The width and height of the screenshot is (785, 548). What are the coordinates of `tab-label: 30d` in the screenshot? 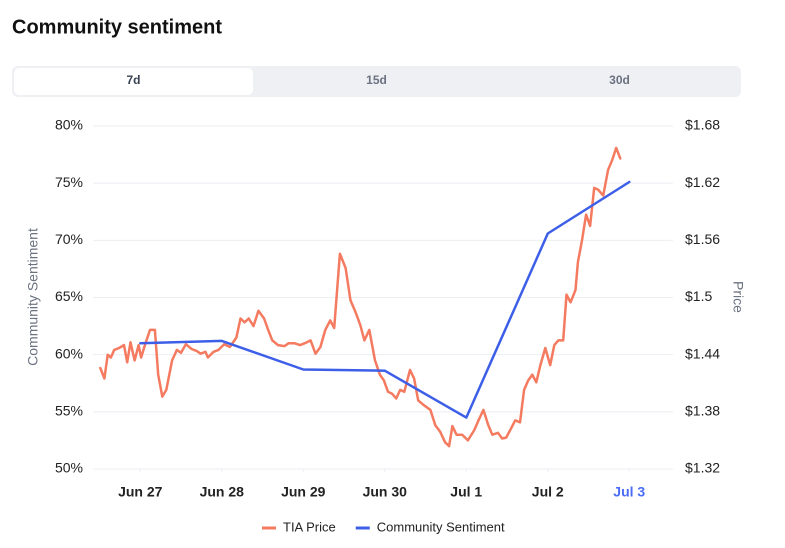 It's located at (619, 80).